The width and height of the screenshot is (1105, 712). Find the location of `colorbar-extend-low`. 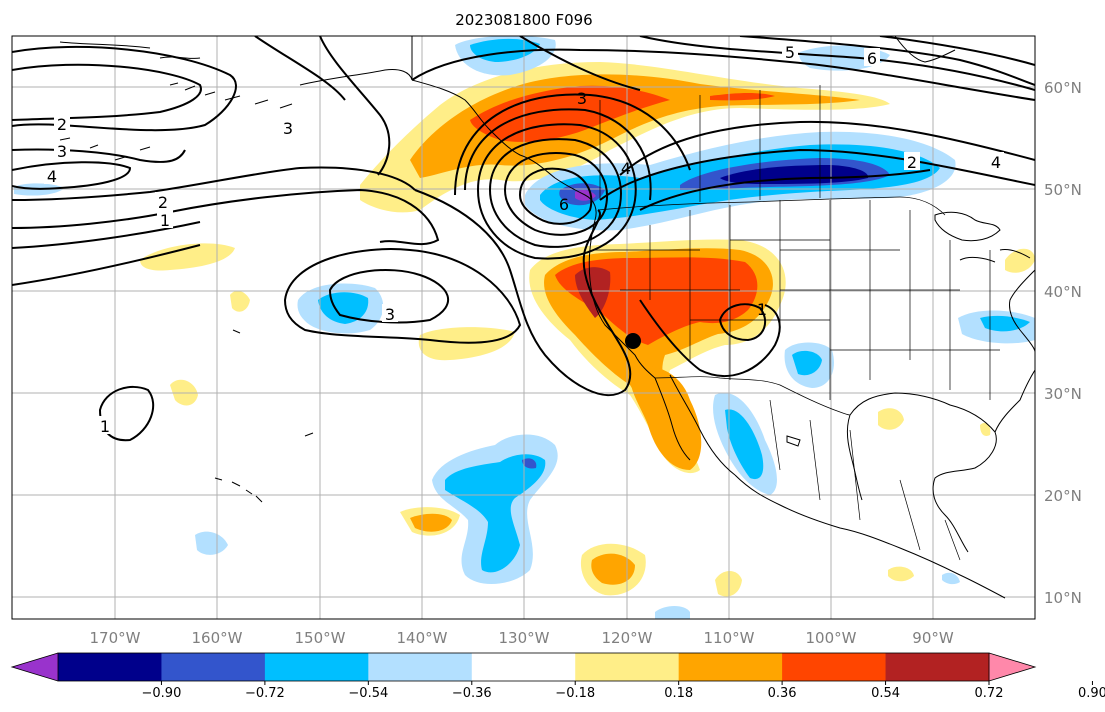

colorbar-extend-low is located at coordinates (35, 667).